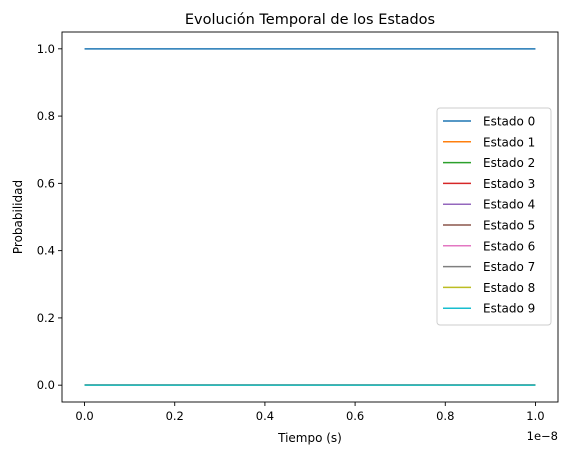 The height and width of the screenshot is (455, 567). What do you see at coordinates (509, 205) in the screenshot?
I see `legend-label-4: Estado 4` at bounding box center [509, 205].